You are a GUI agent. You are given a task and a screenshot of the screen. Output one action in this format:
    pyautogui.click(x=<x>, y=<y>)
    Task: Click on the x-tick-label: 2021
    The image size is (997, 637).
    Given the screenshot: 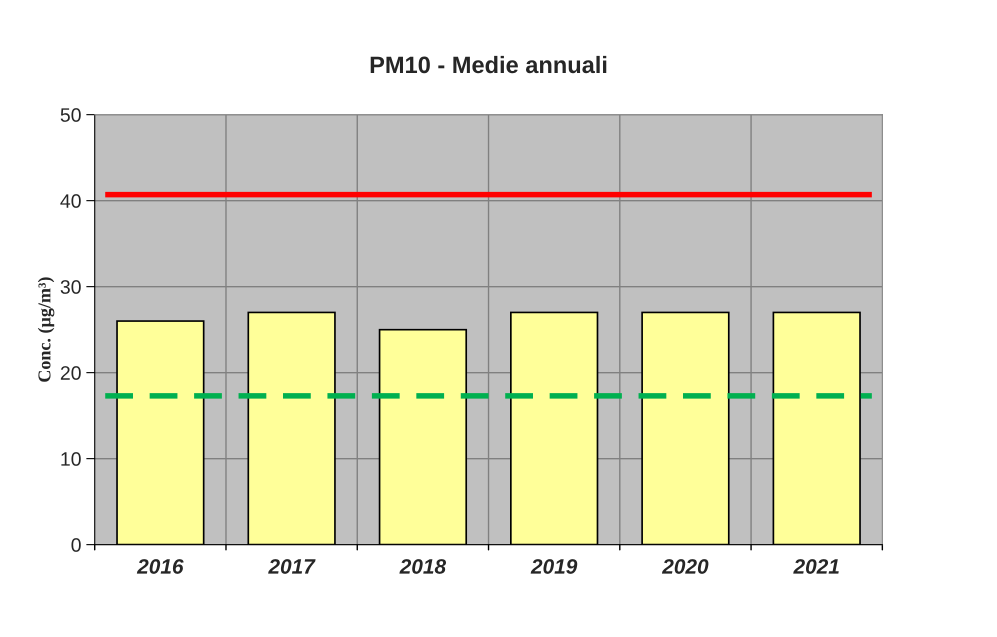 What is the action you would take?
    pyautogui.click(x=816, y=566)
    